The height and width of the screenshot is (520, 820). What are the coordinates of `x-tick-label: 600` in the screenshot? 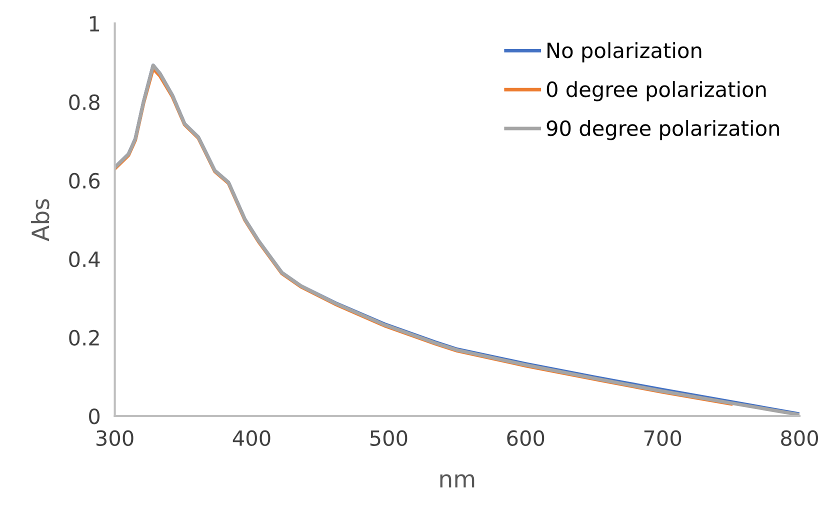 It's located at (525, 438).